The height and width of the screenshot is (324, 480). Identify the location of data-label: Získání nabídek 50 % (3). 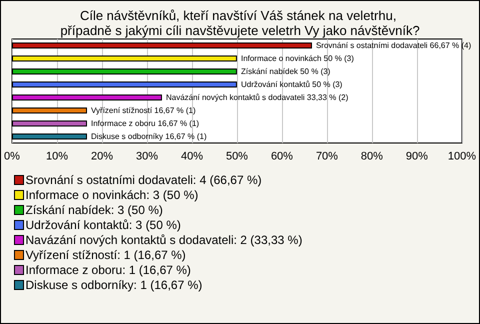
(285, 71).